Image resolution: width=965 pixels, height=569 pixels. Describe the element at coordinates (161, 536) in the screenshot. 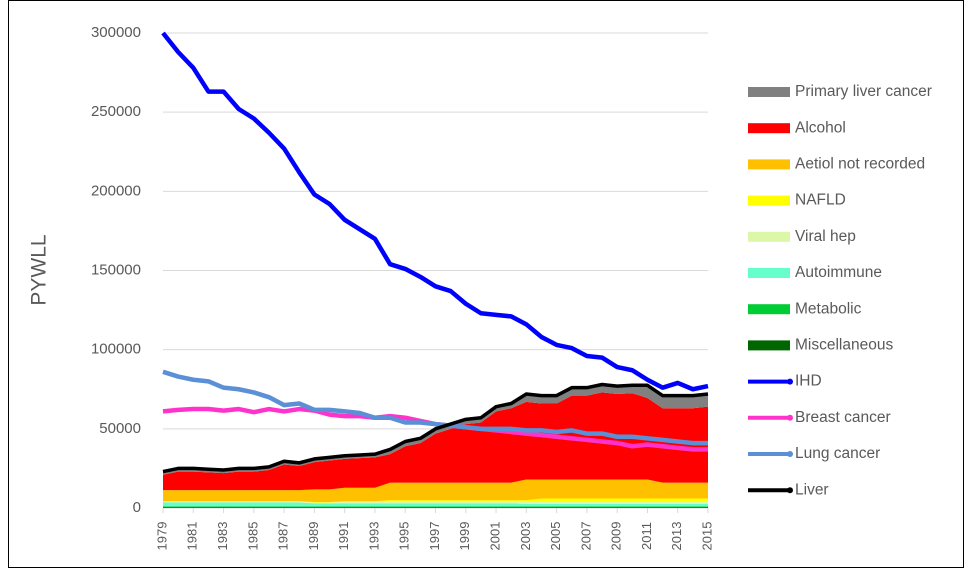

I see `x-tick-label: 1979` at that location.